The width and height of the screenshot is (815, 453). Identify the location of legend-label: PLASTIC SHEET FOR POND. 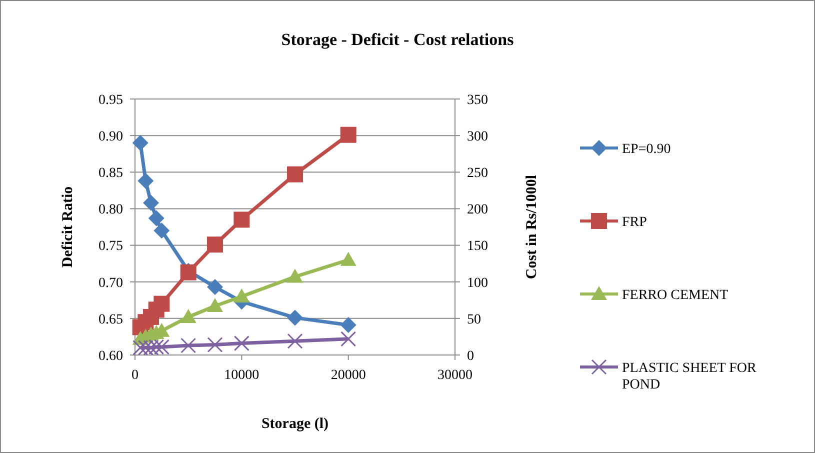
(689, 376).